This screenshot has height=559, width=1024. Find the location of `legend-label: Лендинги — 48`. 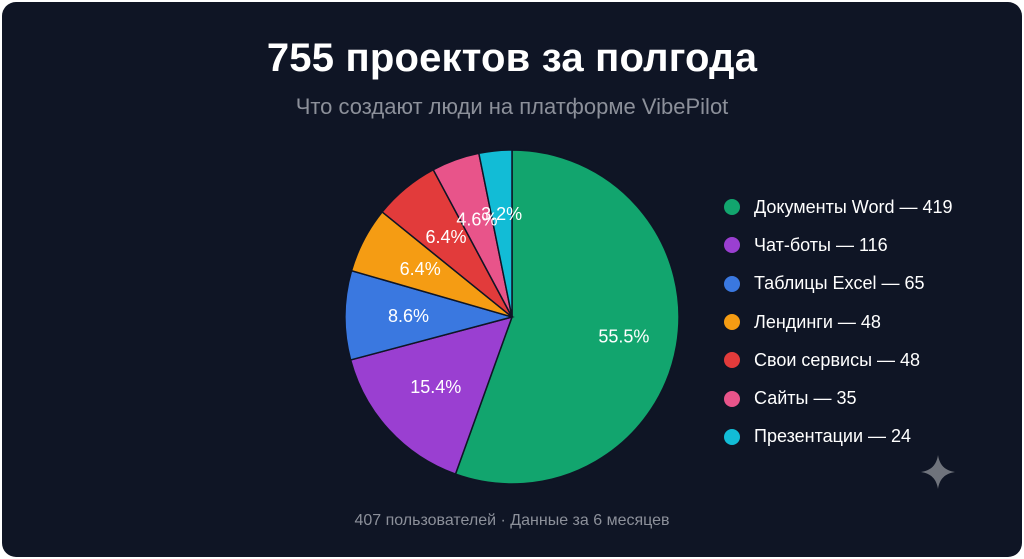

legend-label: Лендинги — 48 is located at coordinates (817, 321).